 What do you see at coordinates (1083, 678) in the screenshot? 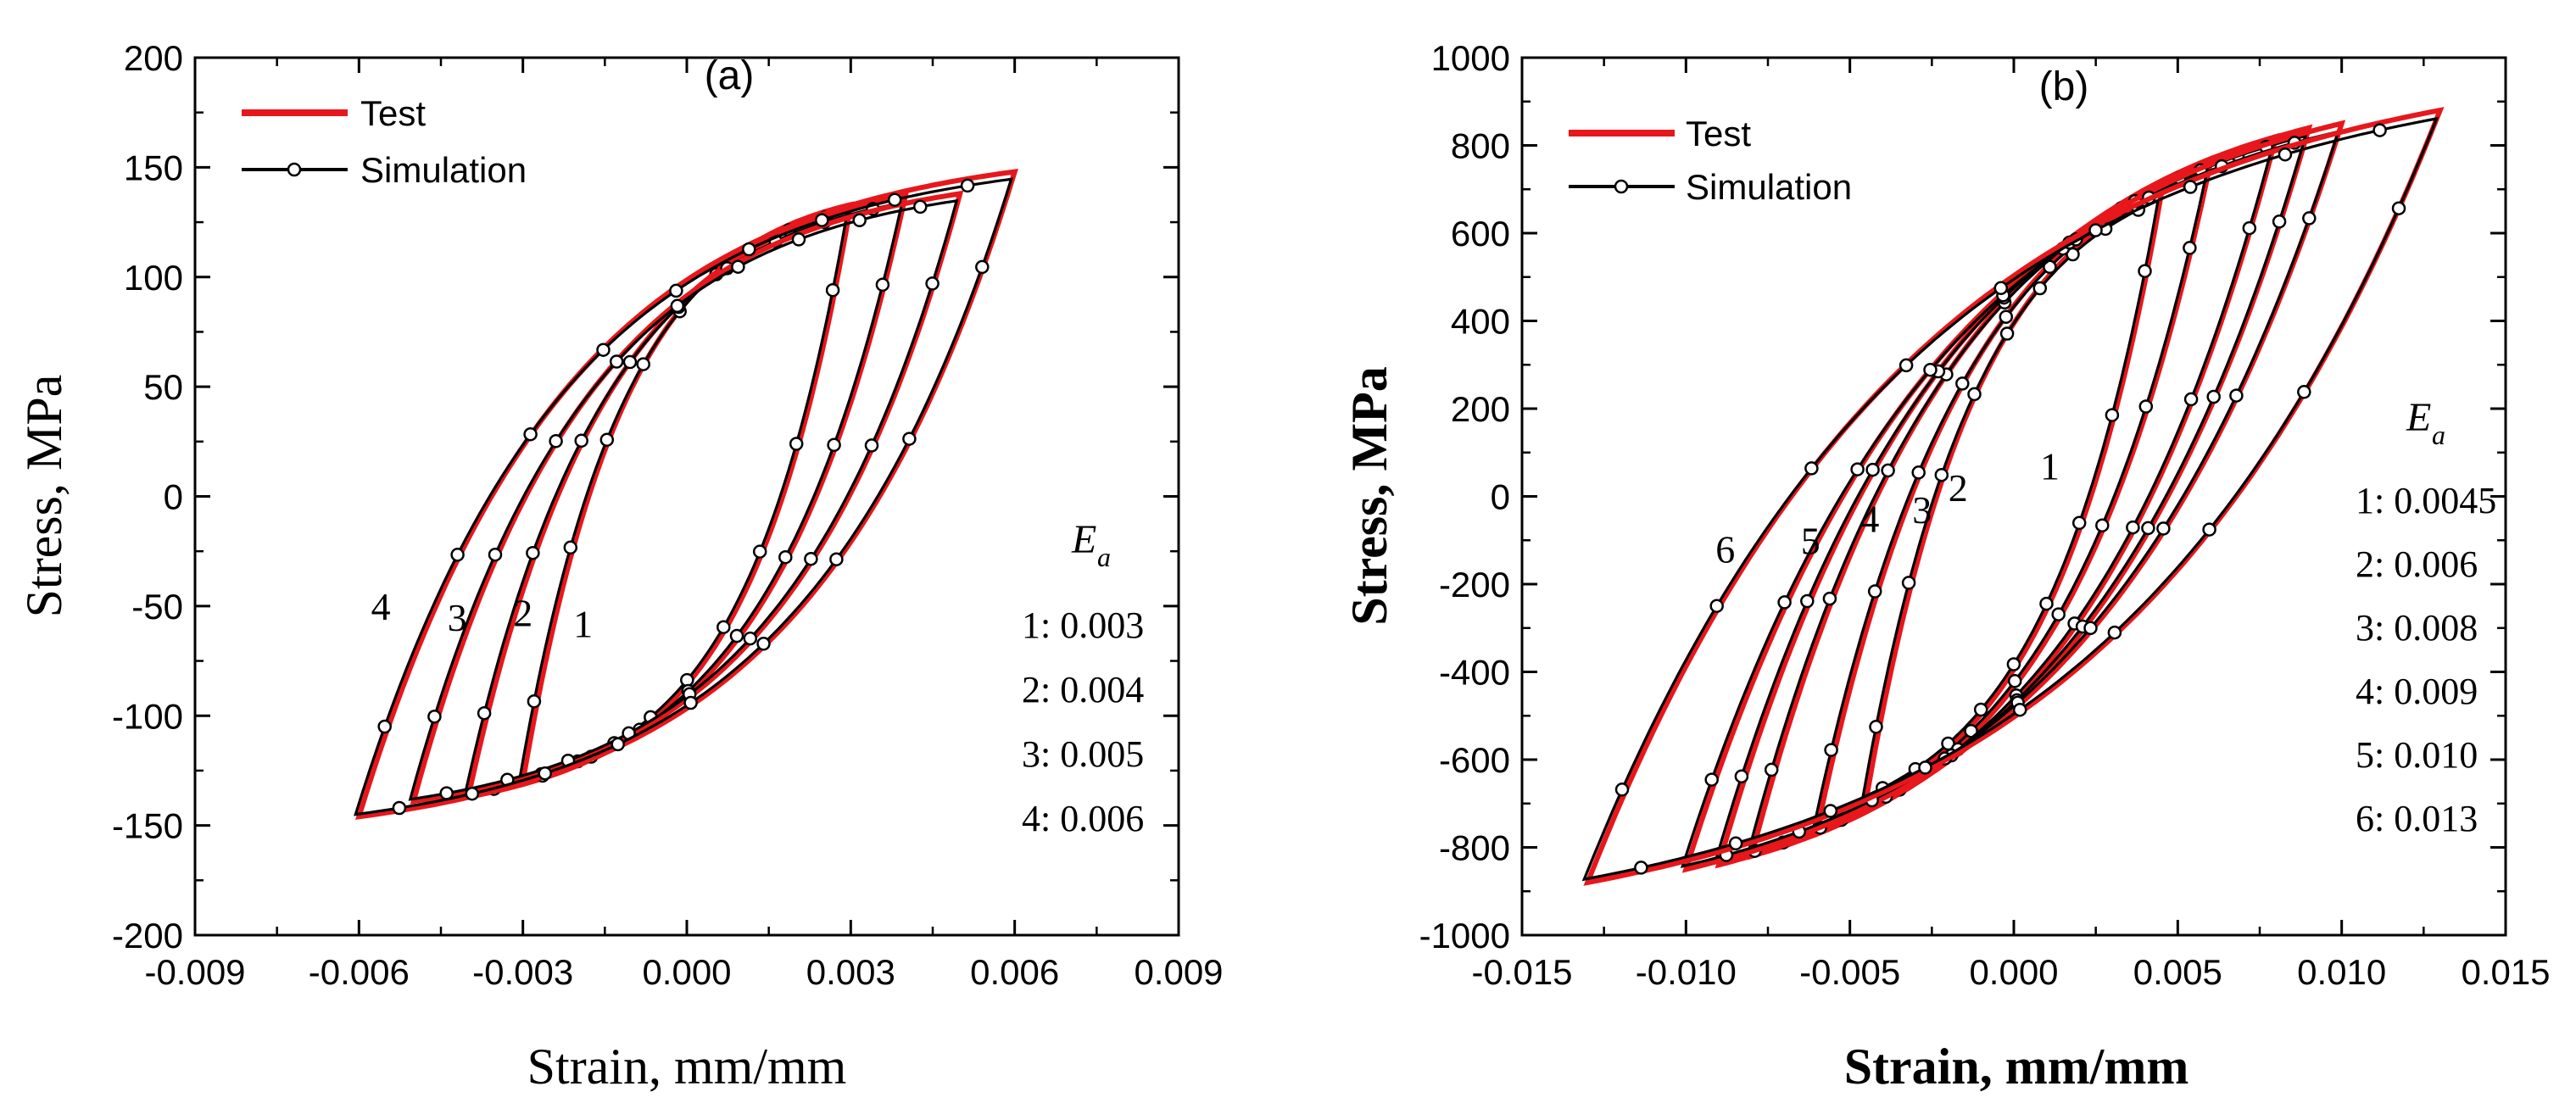
I see `amplitude-legend-a: E a 1: 0.003 2: 0.004 3: 0.005 4: 0.006` at bounding box center [1083, 678].